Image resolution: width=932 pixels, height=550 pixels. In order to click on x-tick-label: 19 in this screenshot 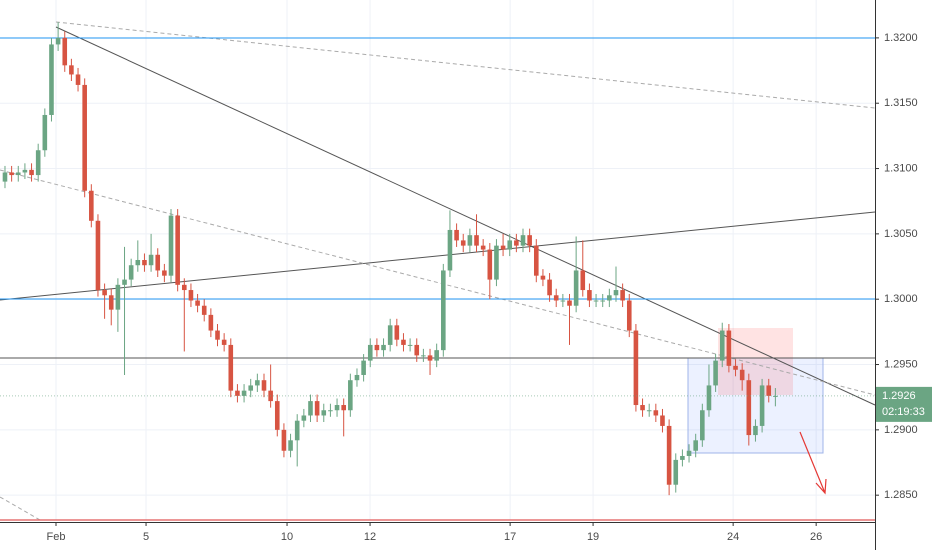, I will do `click(593, 537)`.